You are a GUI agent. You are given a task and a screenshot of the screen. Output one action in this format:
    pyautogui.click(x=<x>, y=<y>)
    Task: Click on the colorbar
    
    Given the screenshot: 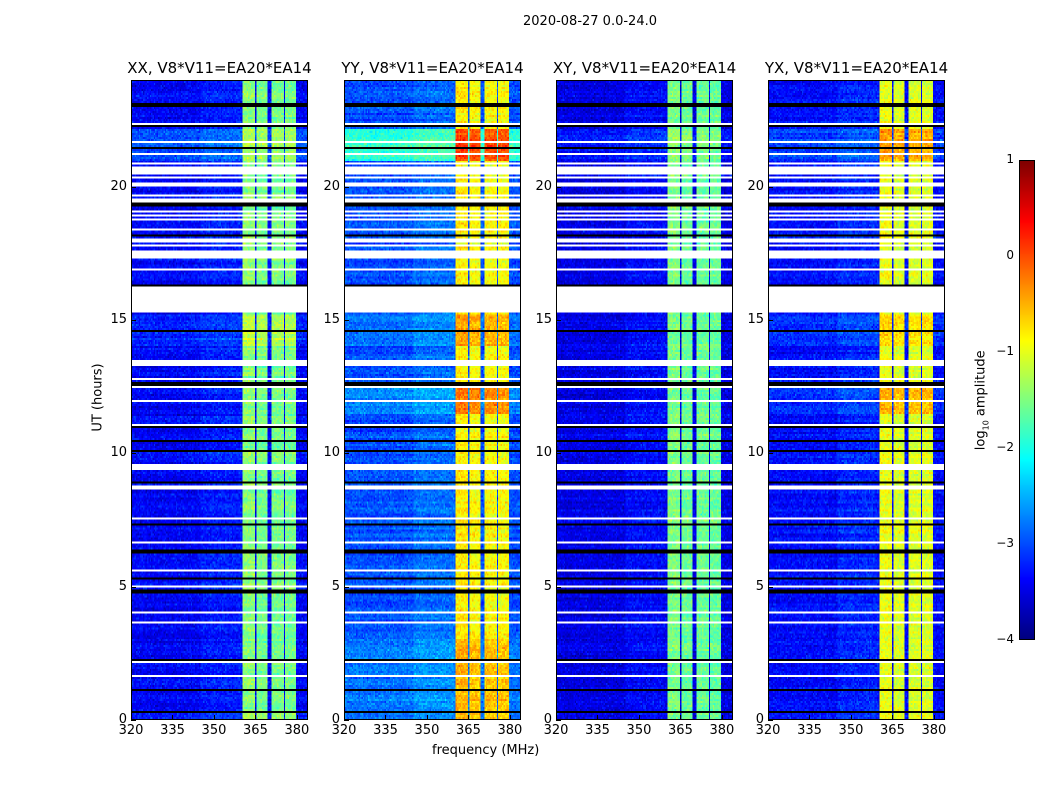 What is the action you would take?
    pyautogui.click(x=1027, y=400)
    